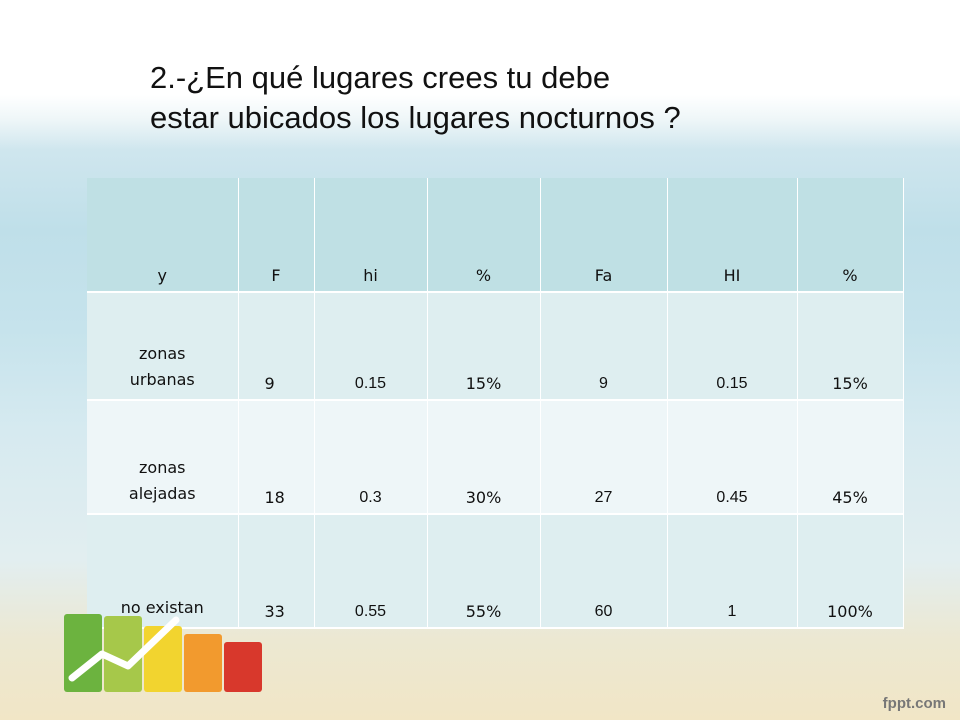  Describe the element at coordinates (162, 493) in the screenshot. I see `cell-category-line: alejadas` at that location.